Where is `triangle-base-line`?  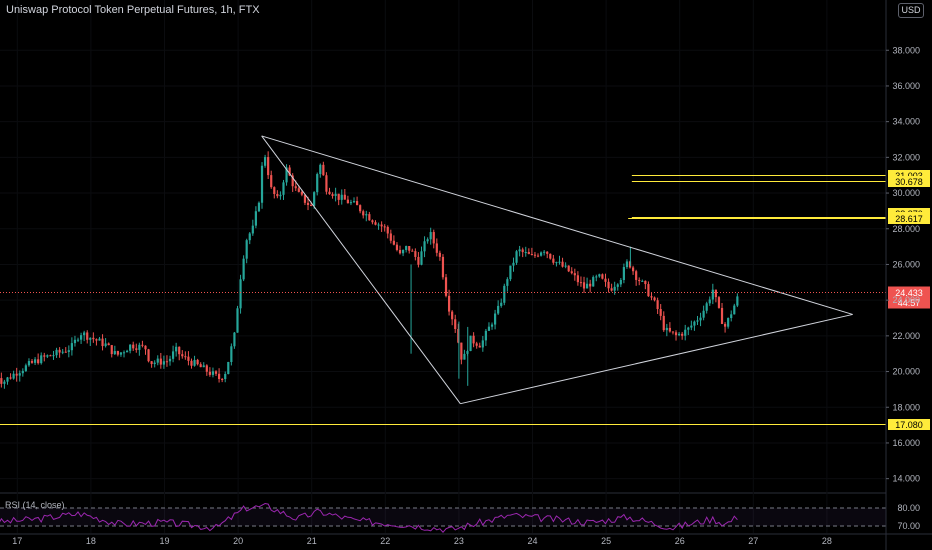 triangle-base-line is located at coordinates (361, 269).